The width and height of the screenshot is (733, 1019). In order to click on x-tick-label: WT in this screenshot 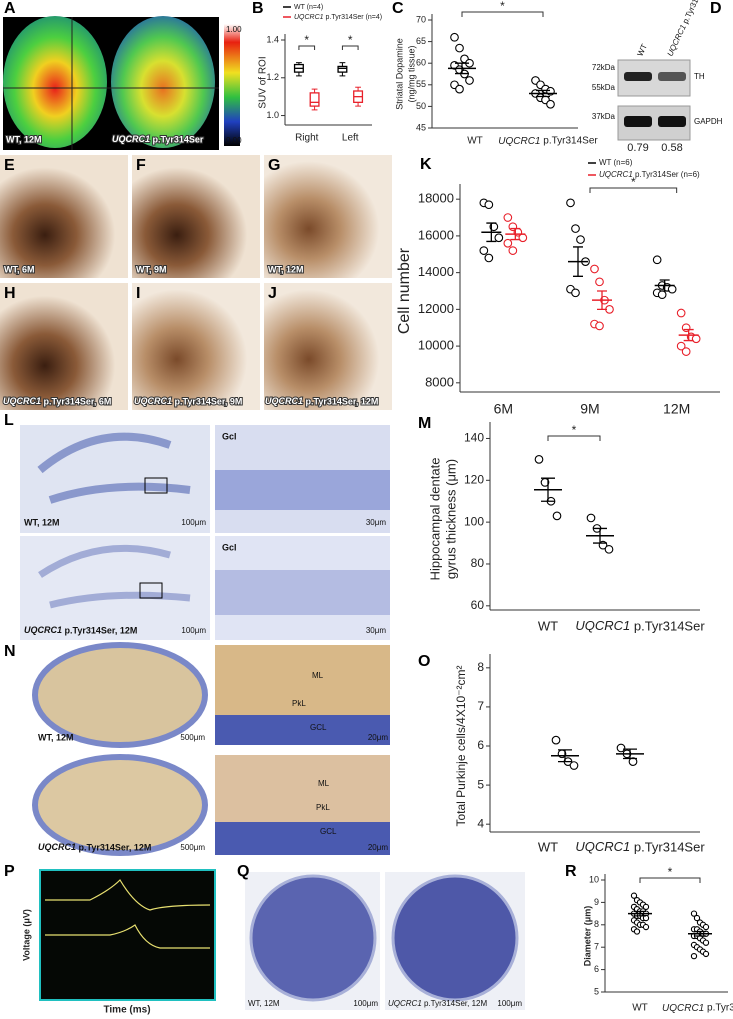, I will do `click(640, 1008)`.